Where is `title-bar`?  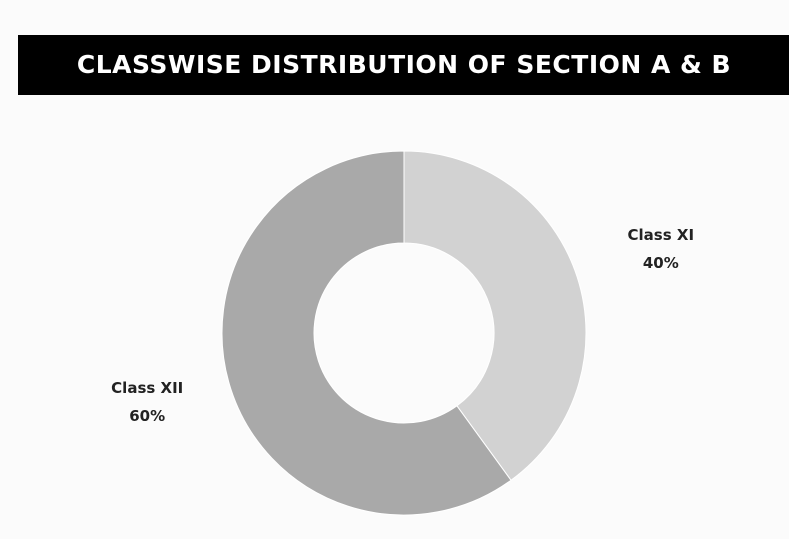
title-bar is located at coordinates (403, 65).